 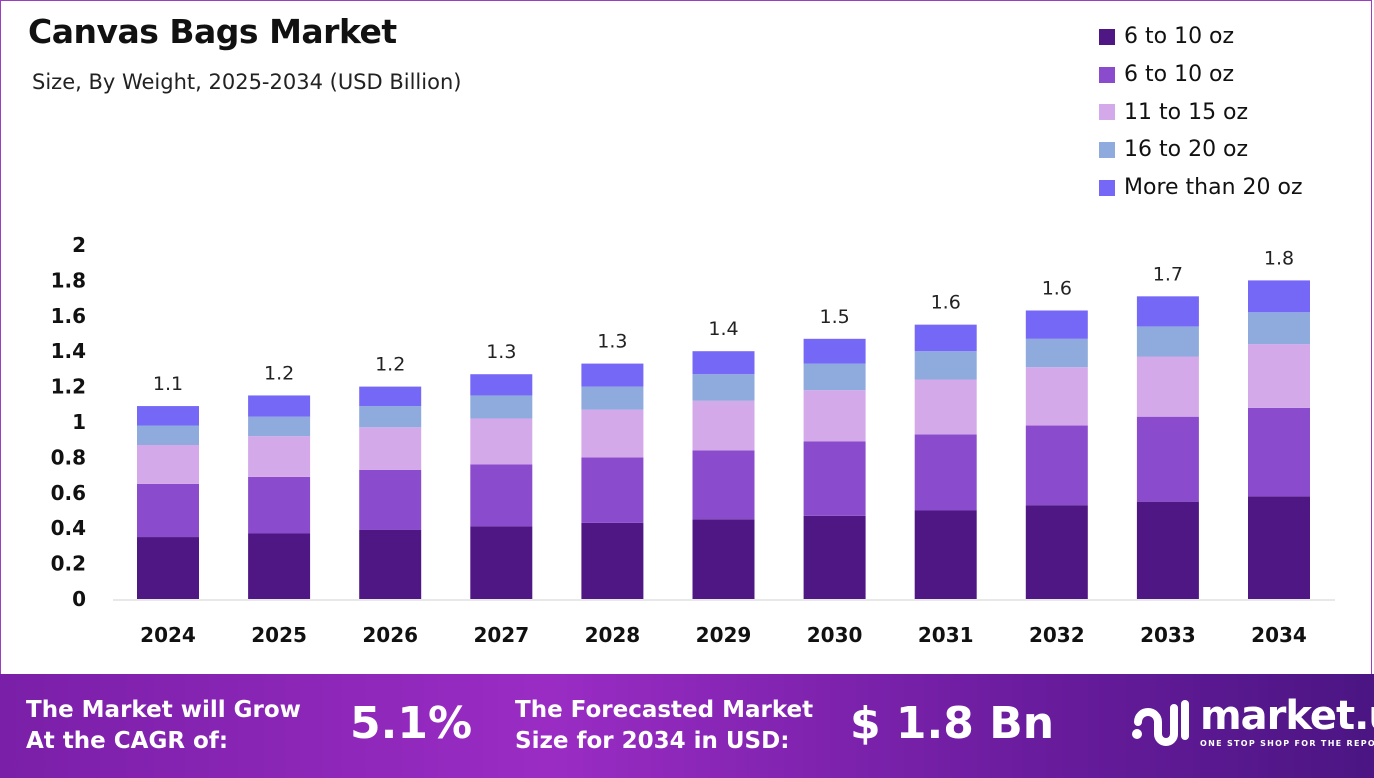 I want to click on legend-item: 11 to 15 oz, so click(x=1201, y=112).